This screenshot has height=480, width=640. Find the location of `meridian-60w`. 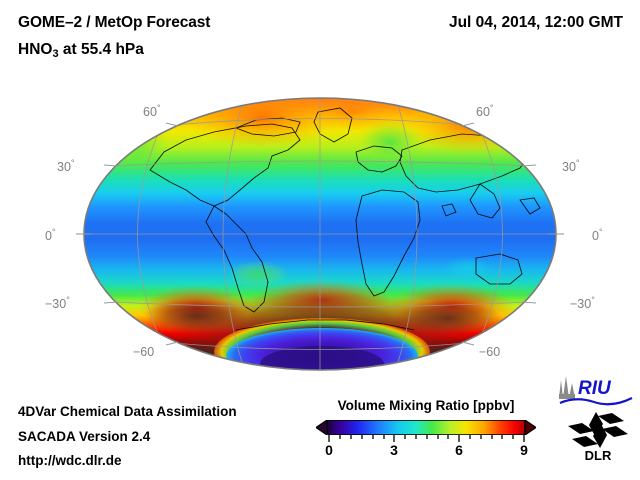

meridian-60w is located at coordinates (233, 234).